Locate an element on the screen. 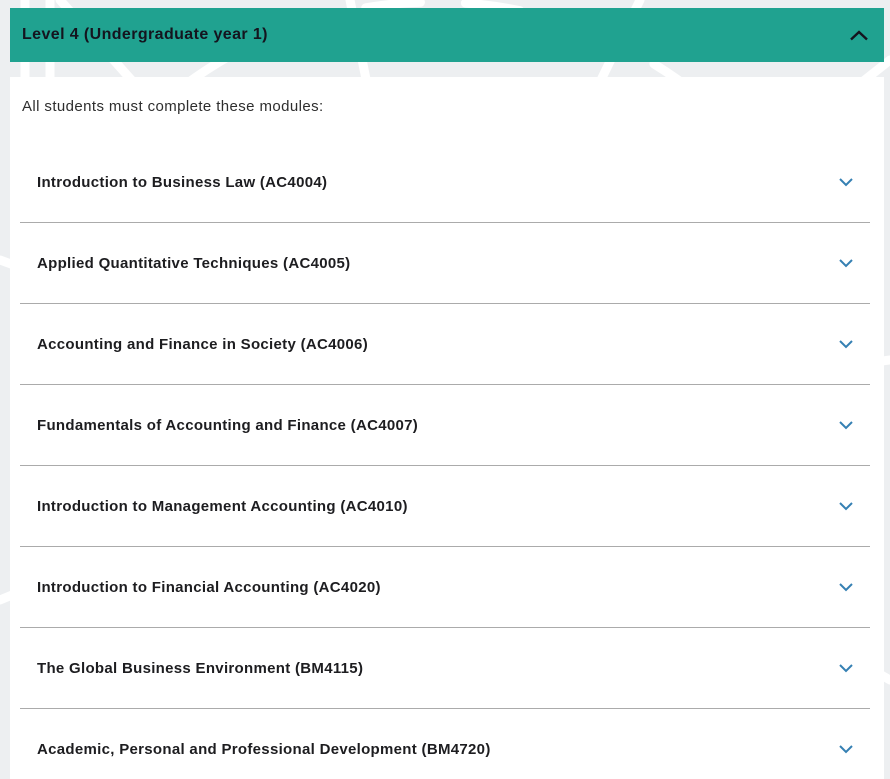 Image resolution: width=890 pixels, height=779 pixels. chevron-up-icon is located at coordinates (859, 35).